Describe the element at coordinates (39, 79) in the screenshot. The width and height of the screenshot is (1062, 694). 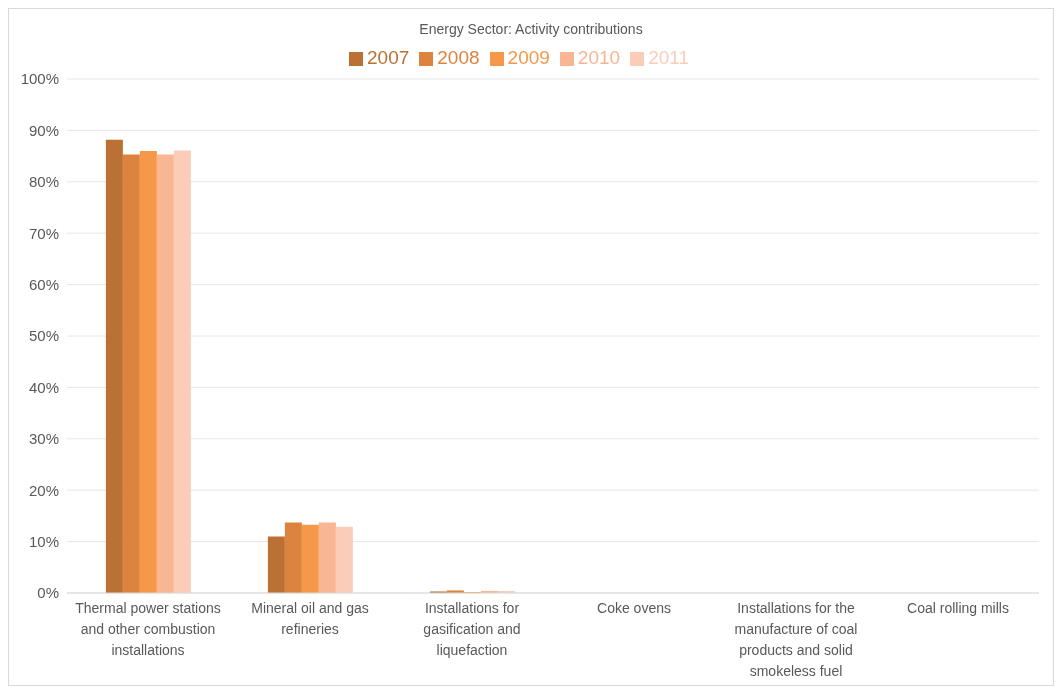
I see `y-tick-label: 100%` at that location.